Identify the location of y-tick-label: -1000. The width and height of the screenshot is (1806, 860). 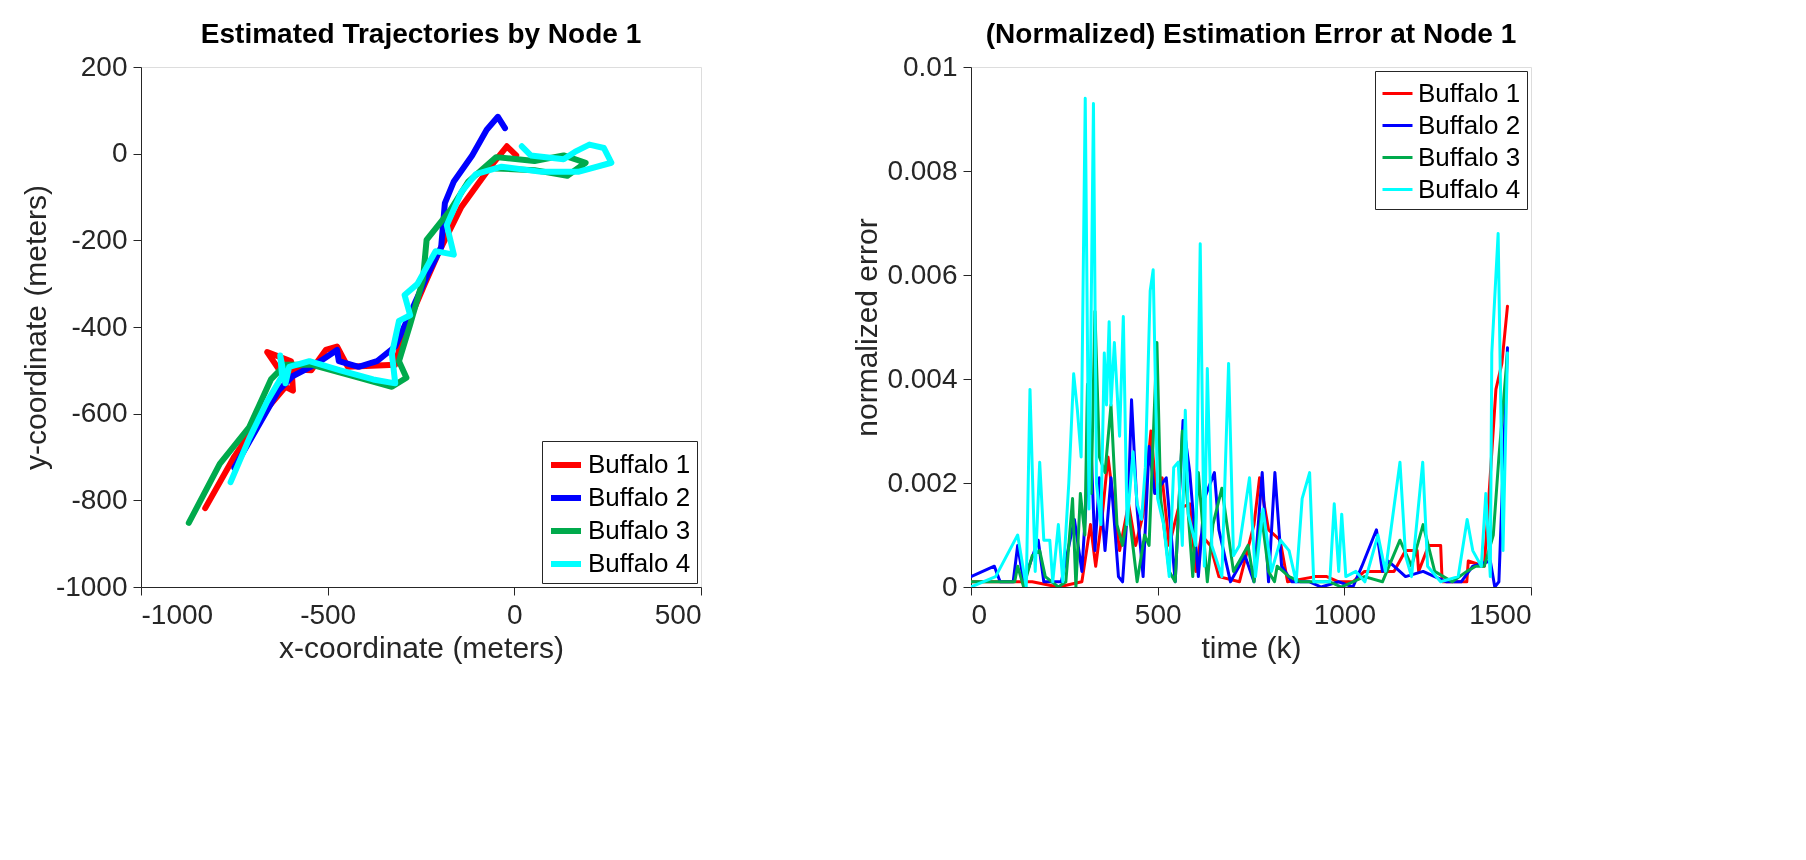
(91, 586).